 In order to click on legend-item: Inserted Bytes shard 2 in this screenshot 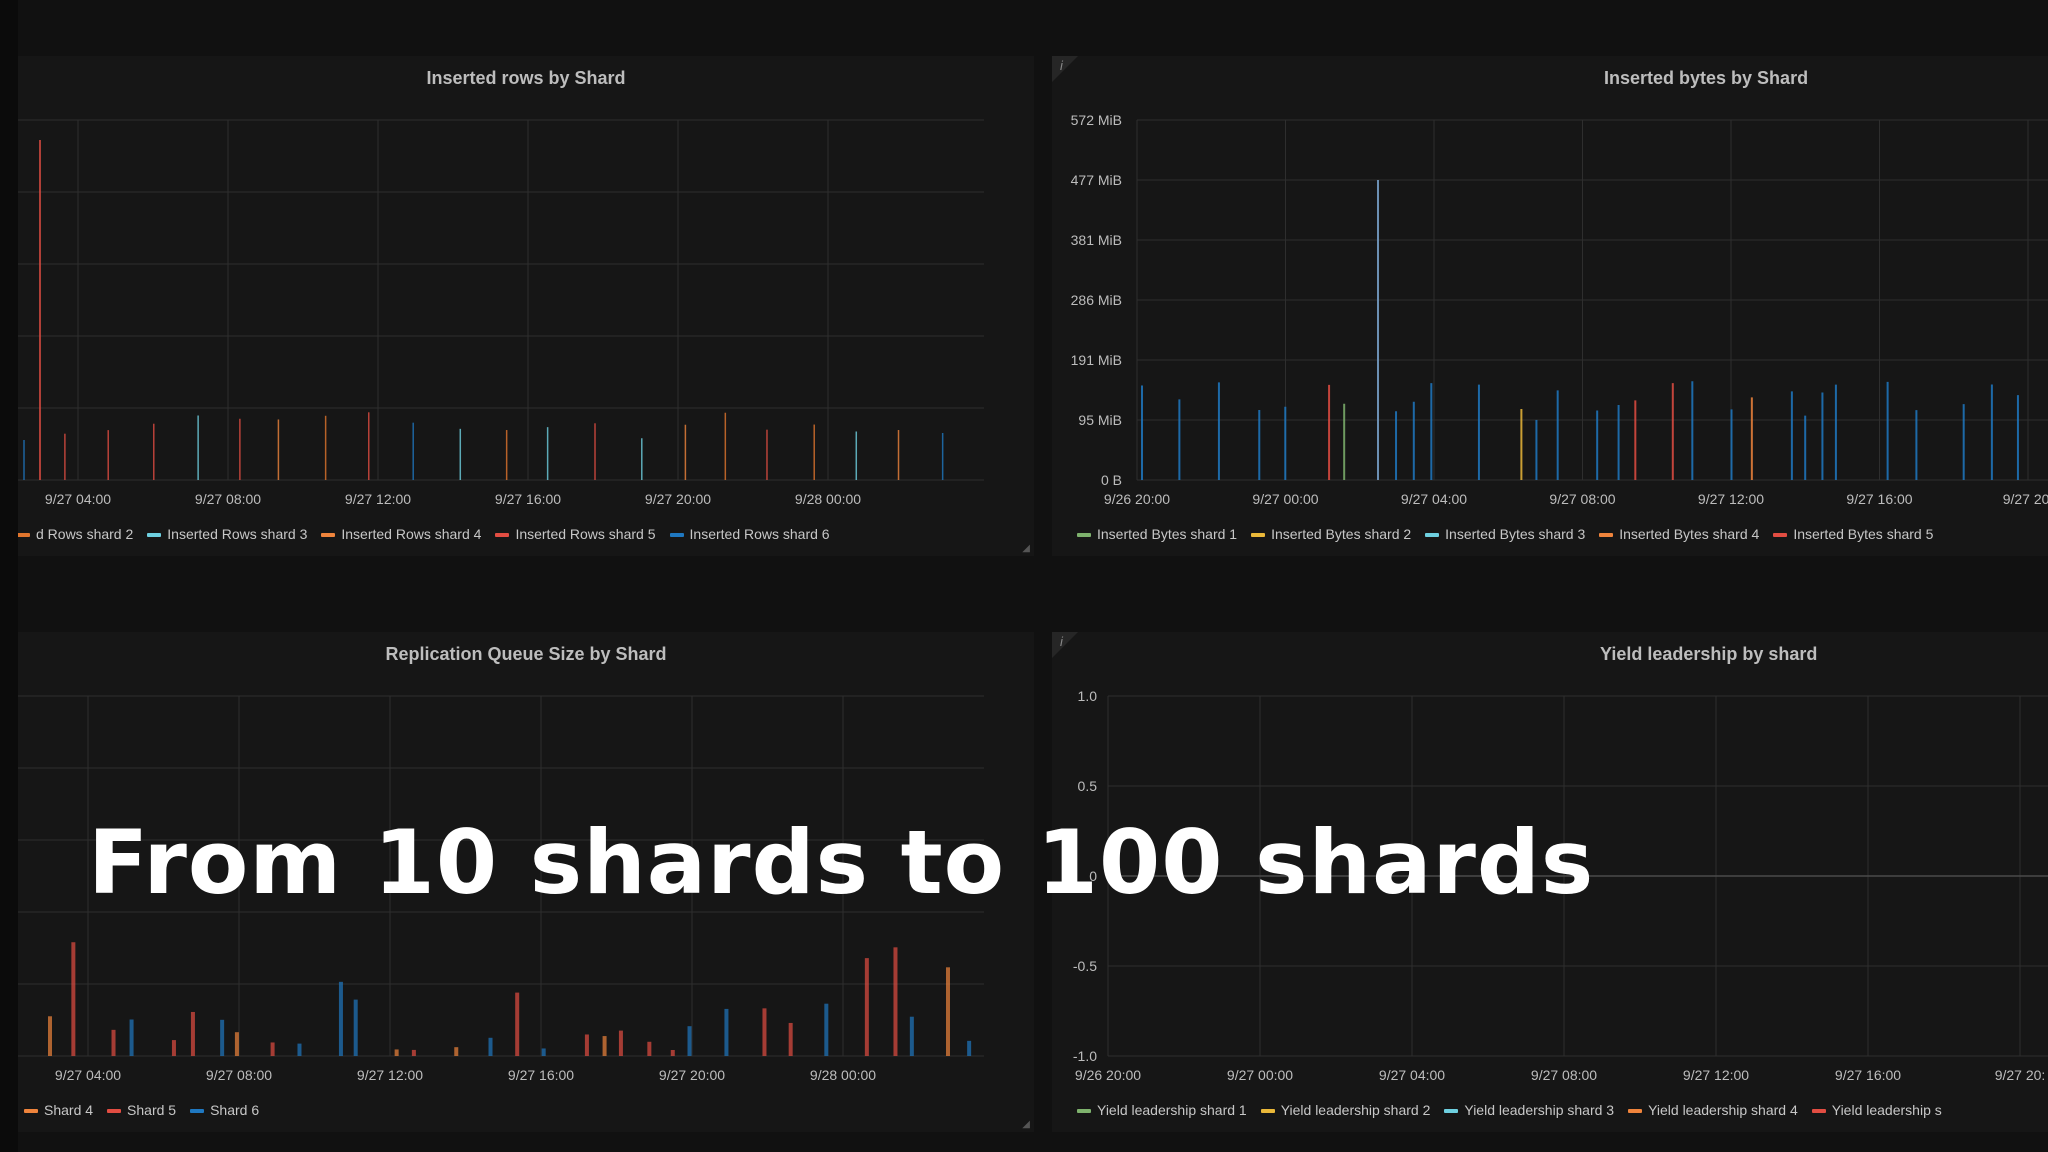, I will do `click(1331, 534)`.